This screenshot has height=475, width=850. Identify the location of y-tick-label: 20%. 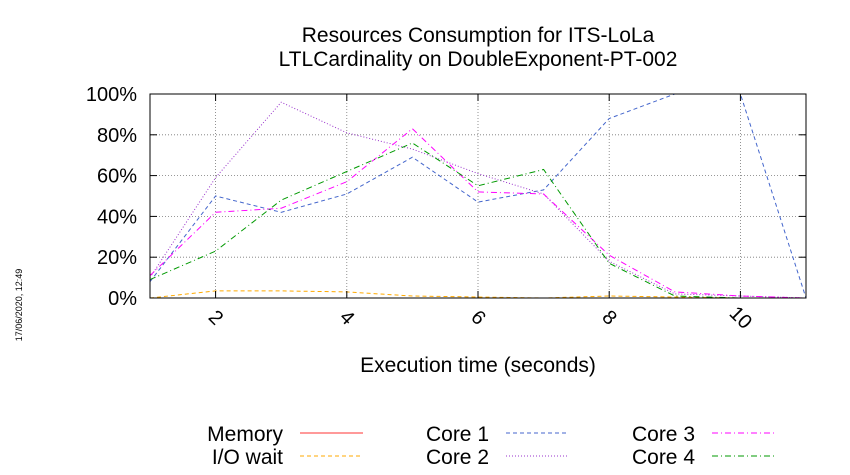
(117, 258).